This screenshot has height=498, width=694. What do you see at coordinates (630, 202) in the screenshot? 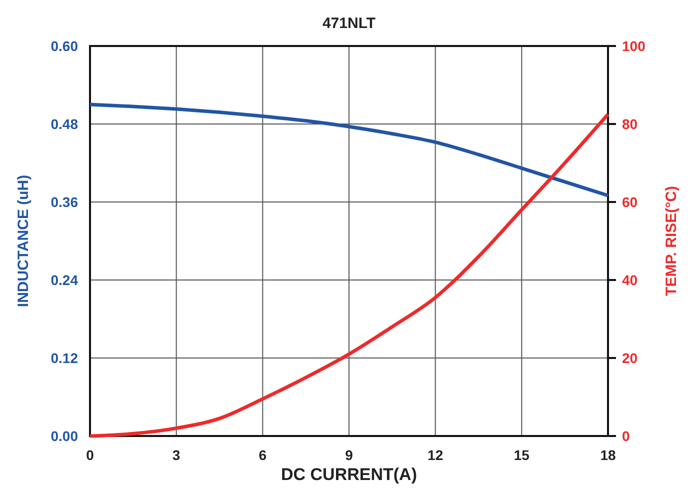
I see `y2-tick-label: 60` at bounding box center [630, 202].